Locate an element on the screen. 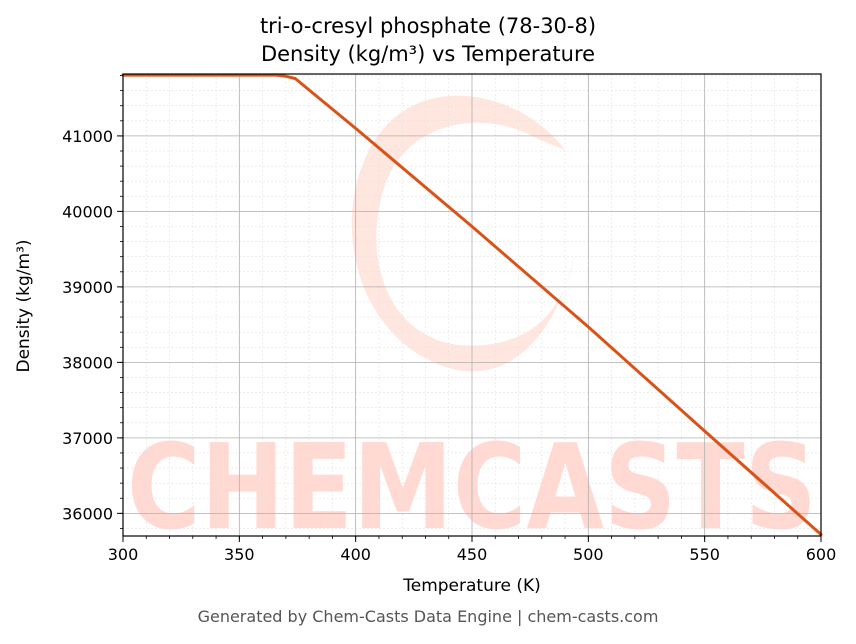  y-tick-label: 40000 is located at coordinates (87, 211).